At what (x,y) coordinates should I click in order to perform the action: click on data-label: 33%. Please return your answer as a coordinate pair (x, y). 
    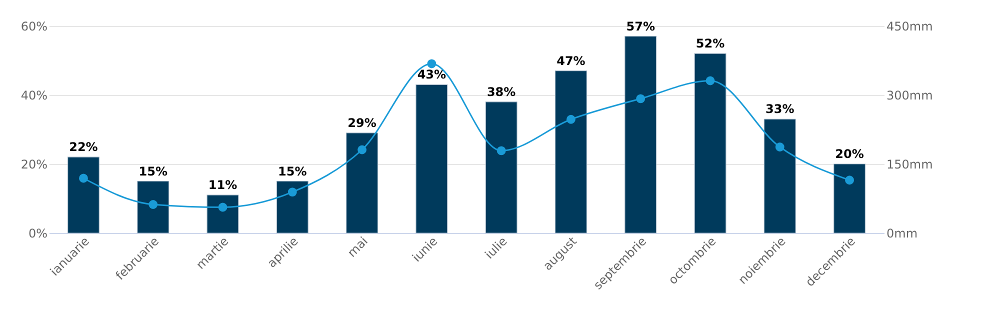
    Looking at the image, I should click on (780, 109).